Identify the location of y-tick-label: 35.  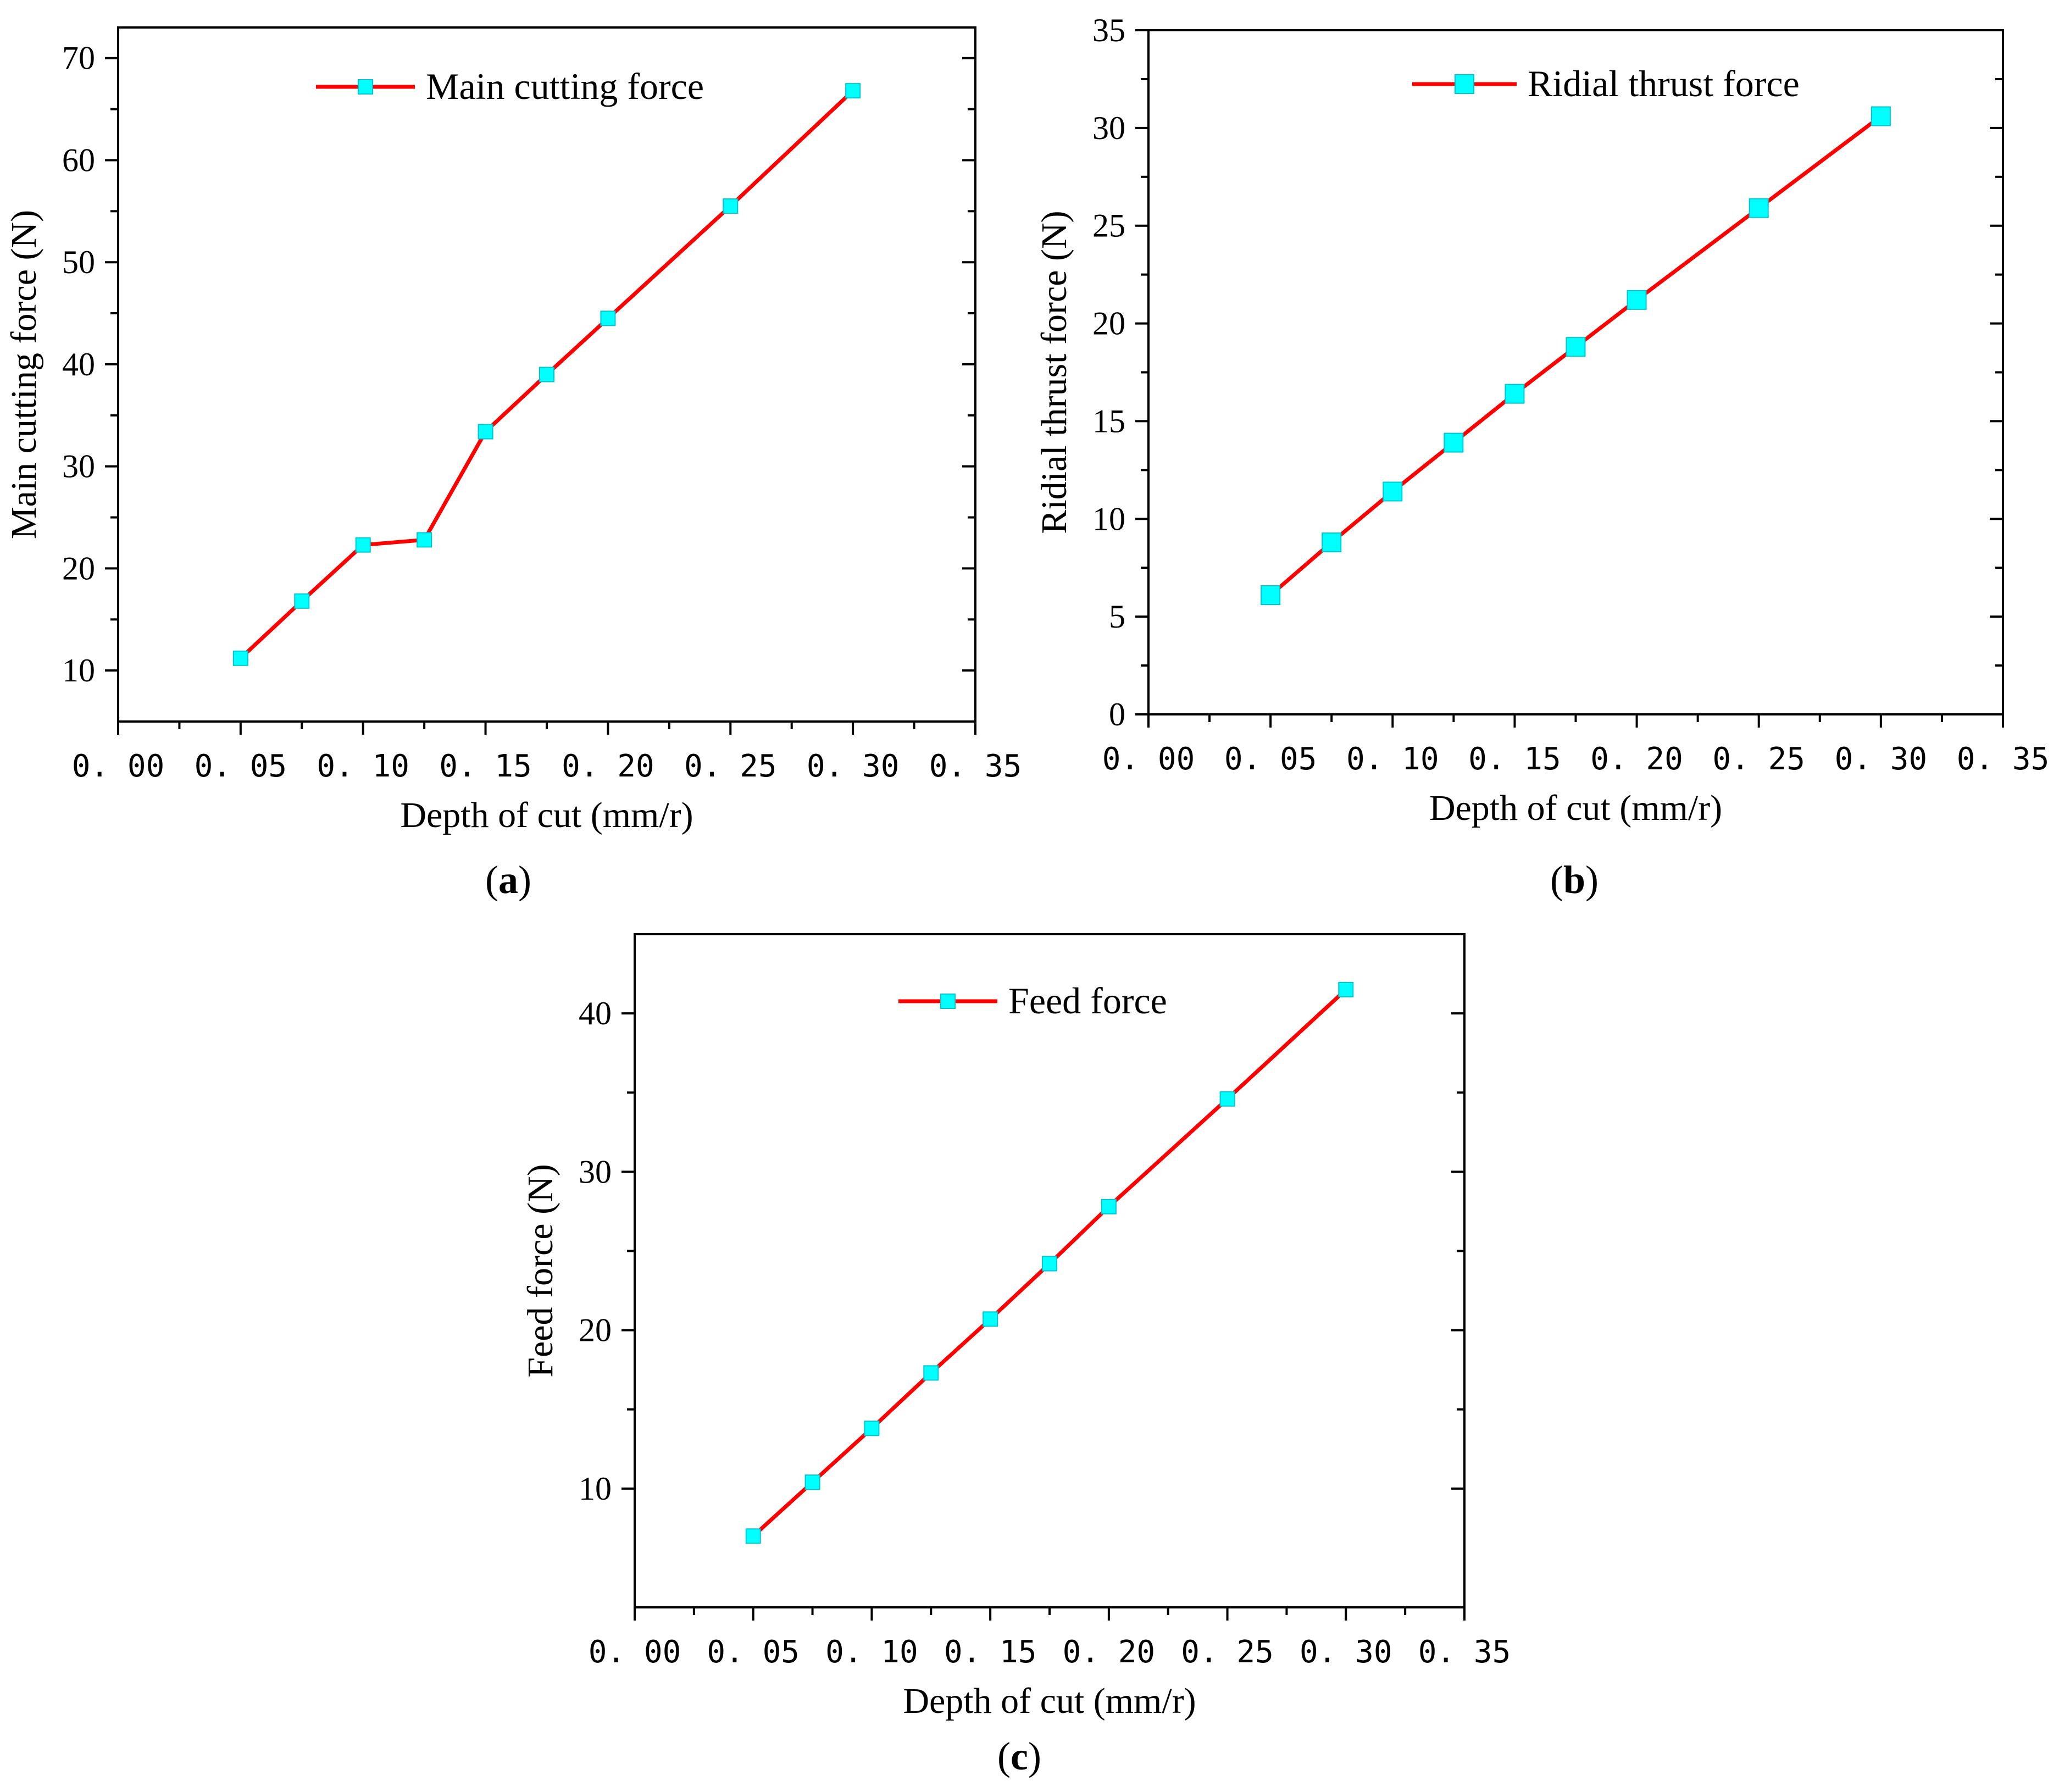
(1108, 30).